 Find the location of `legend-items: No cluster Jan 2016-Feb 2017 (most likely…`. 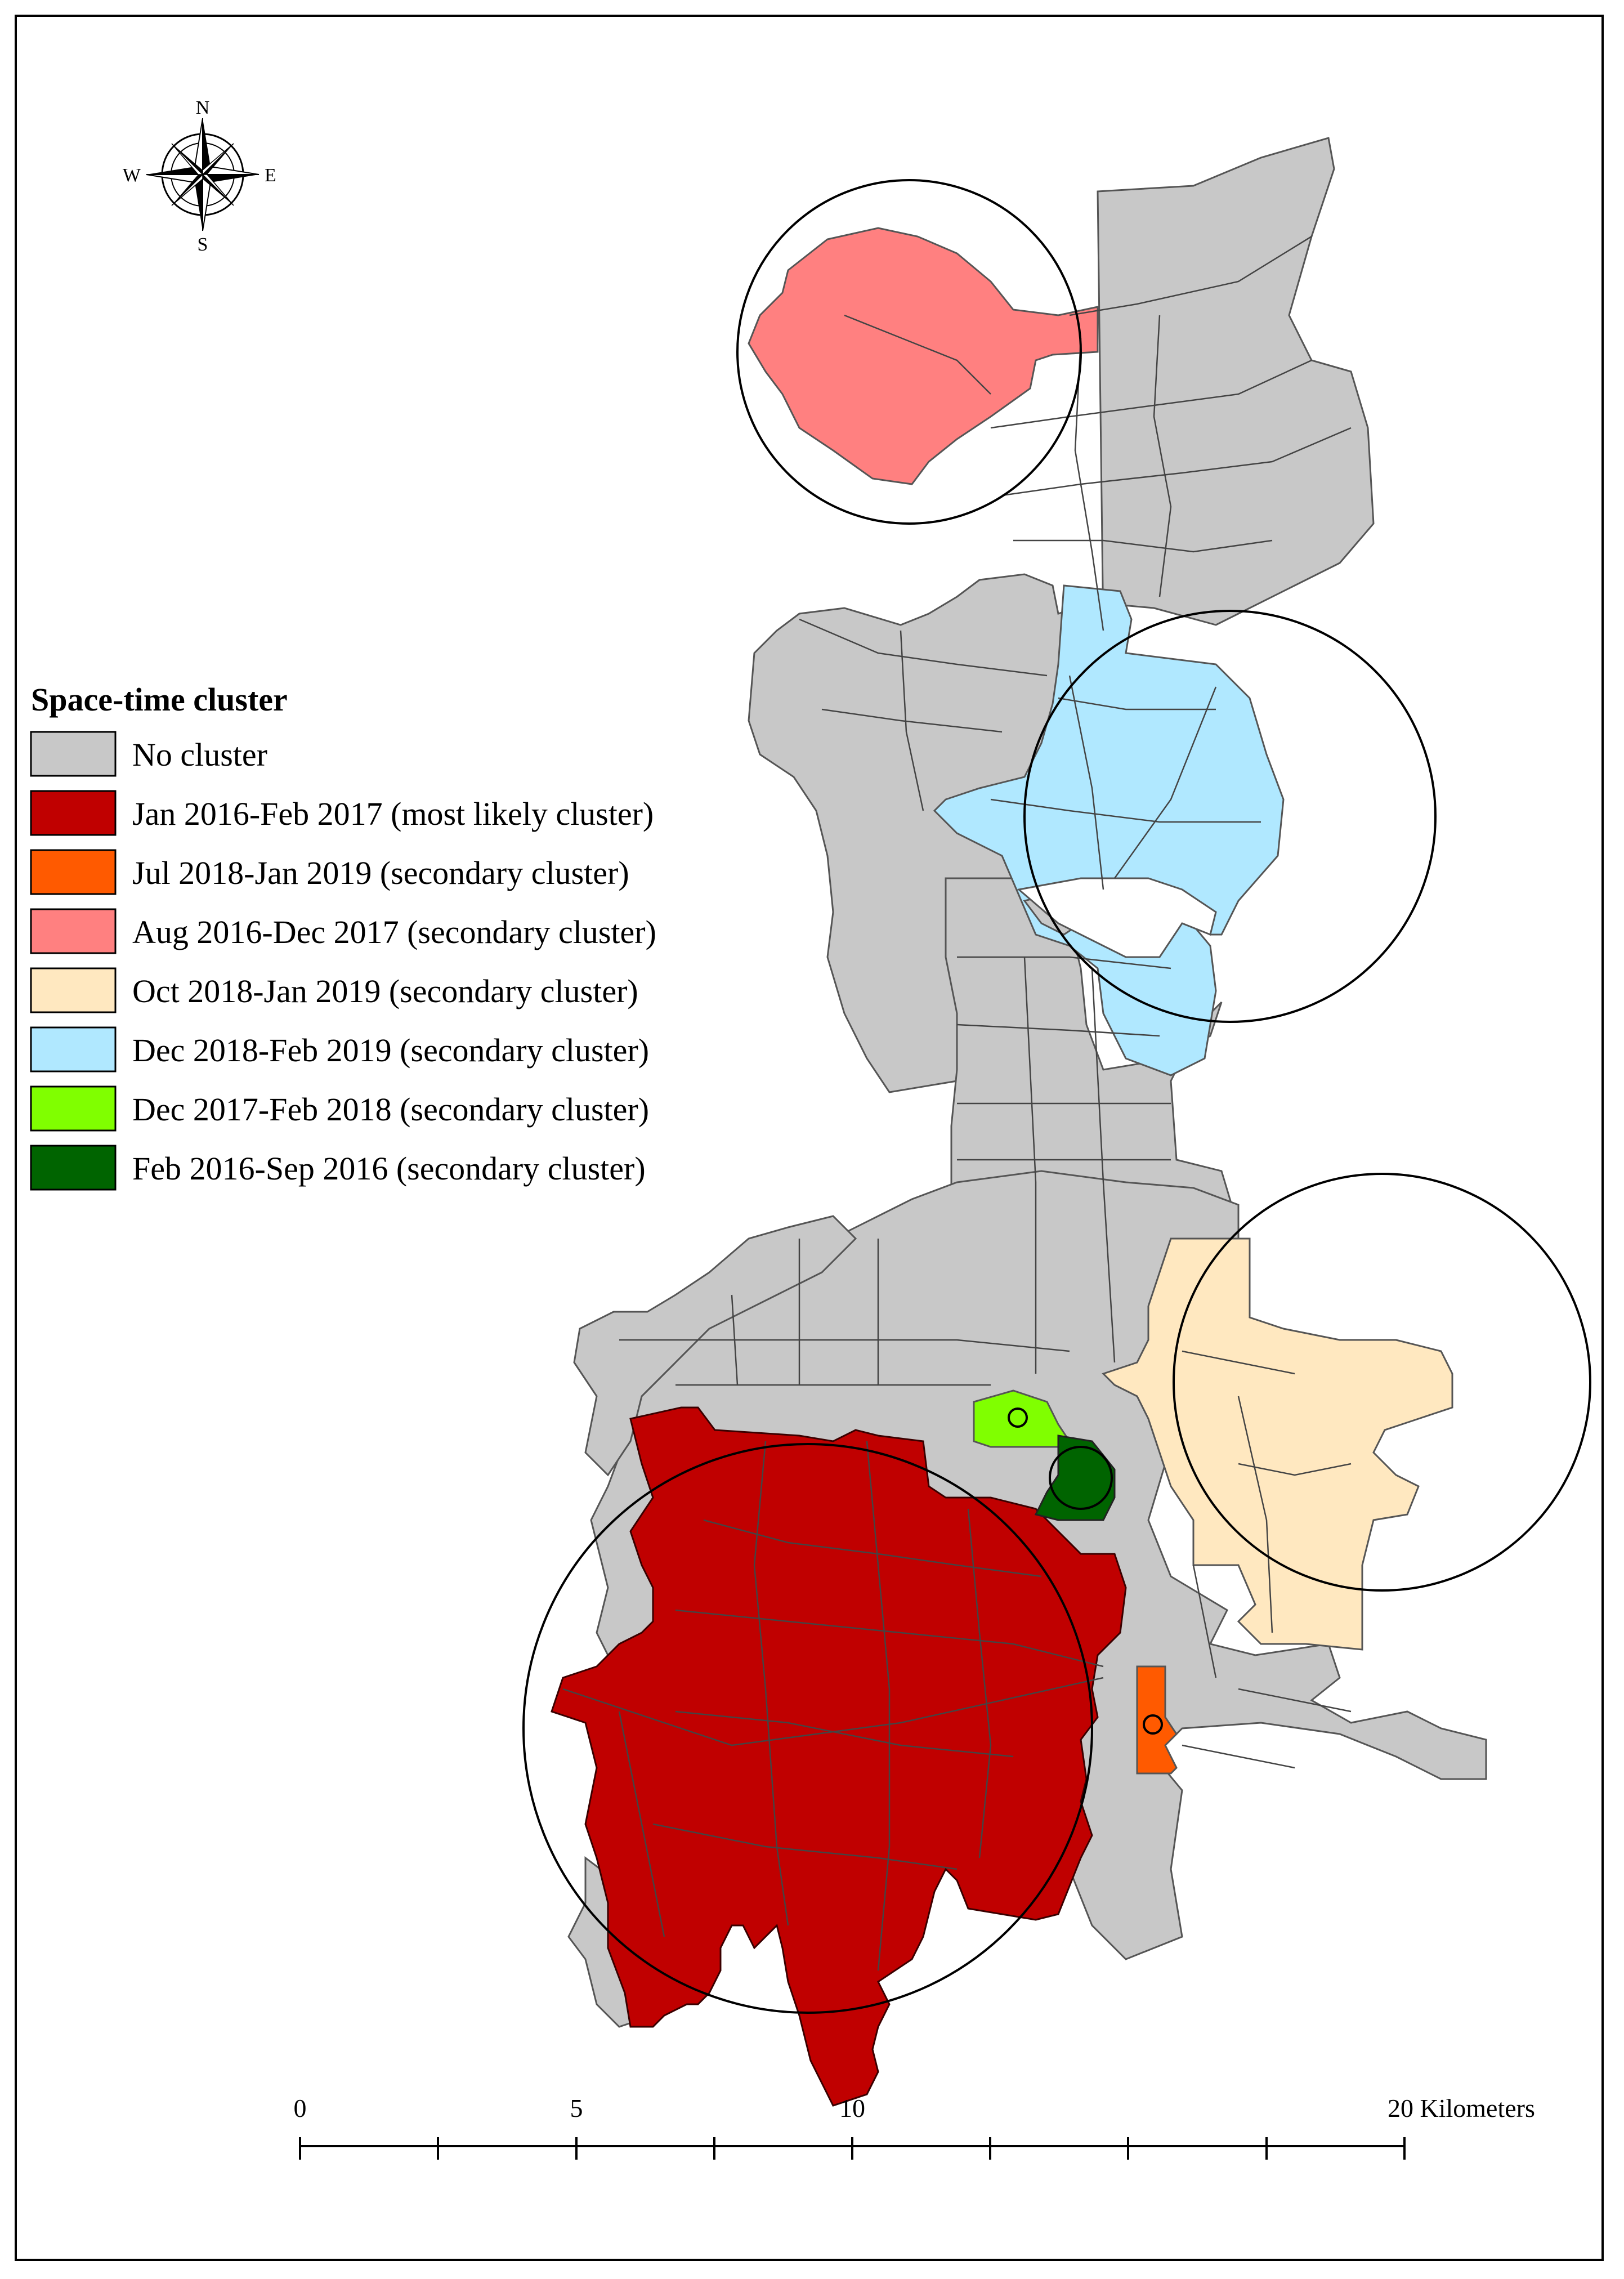

legend-items: No cluster Jan 2016-Feb 2017 (most likely… is located at coordinates (343, 961).